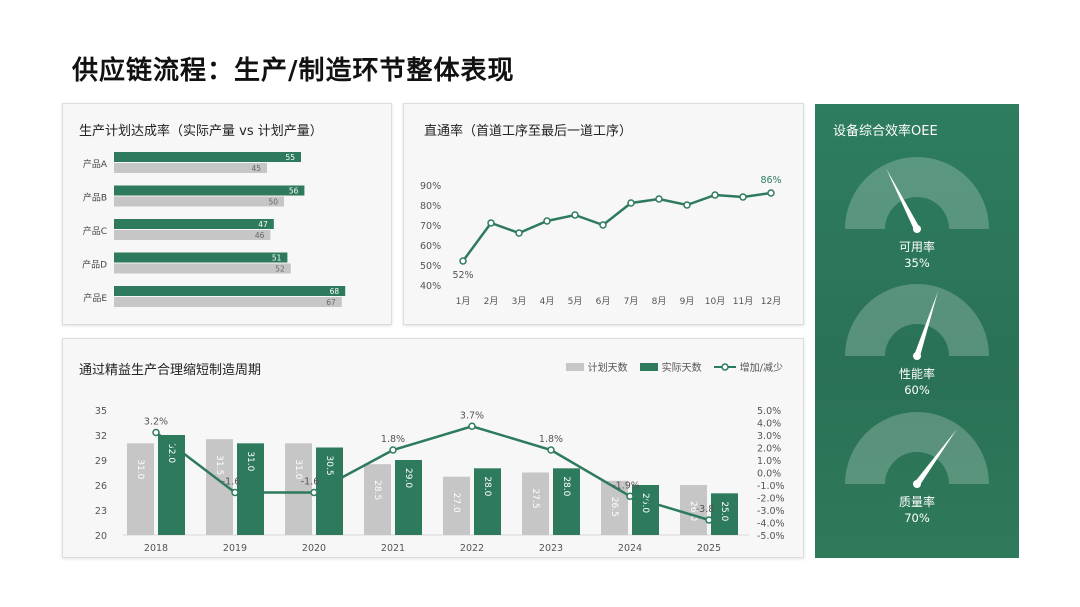  Describe the element at coordinates (491, 301) in the screenshot. I see `x-tick-label: 2月` at that location.